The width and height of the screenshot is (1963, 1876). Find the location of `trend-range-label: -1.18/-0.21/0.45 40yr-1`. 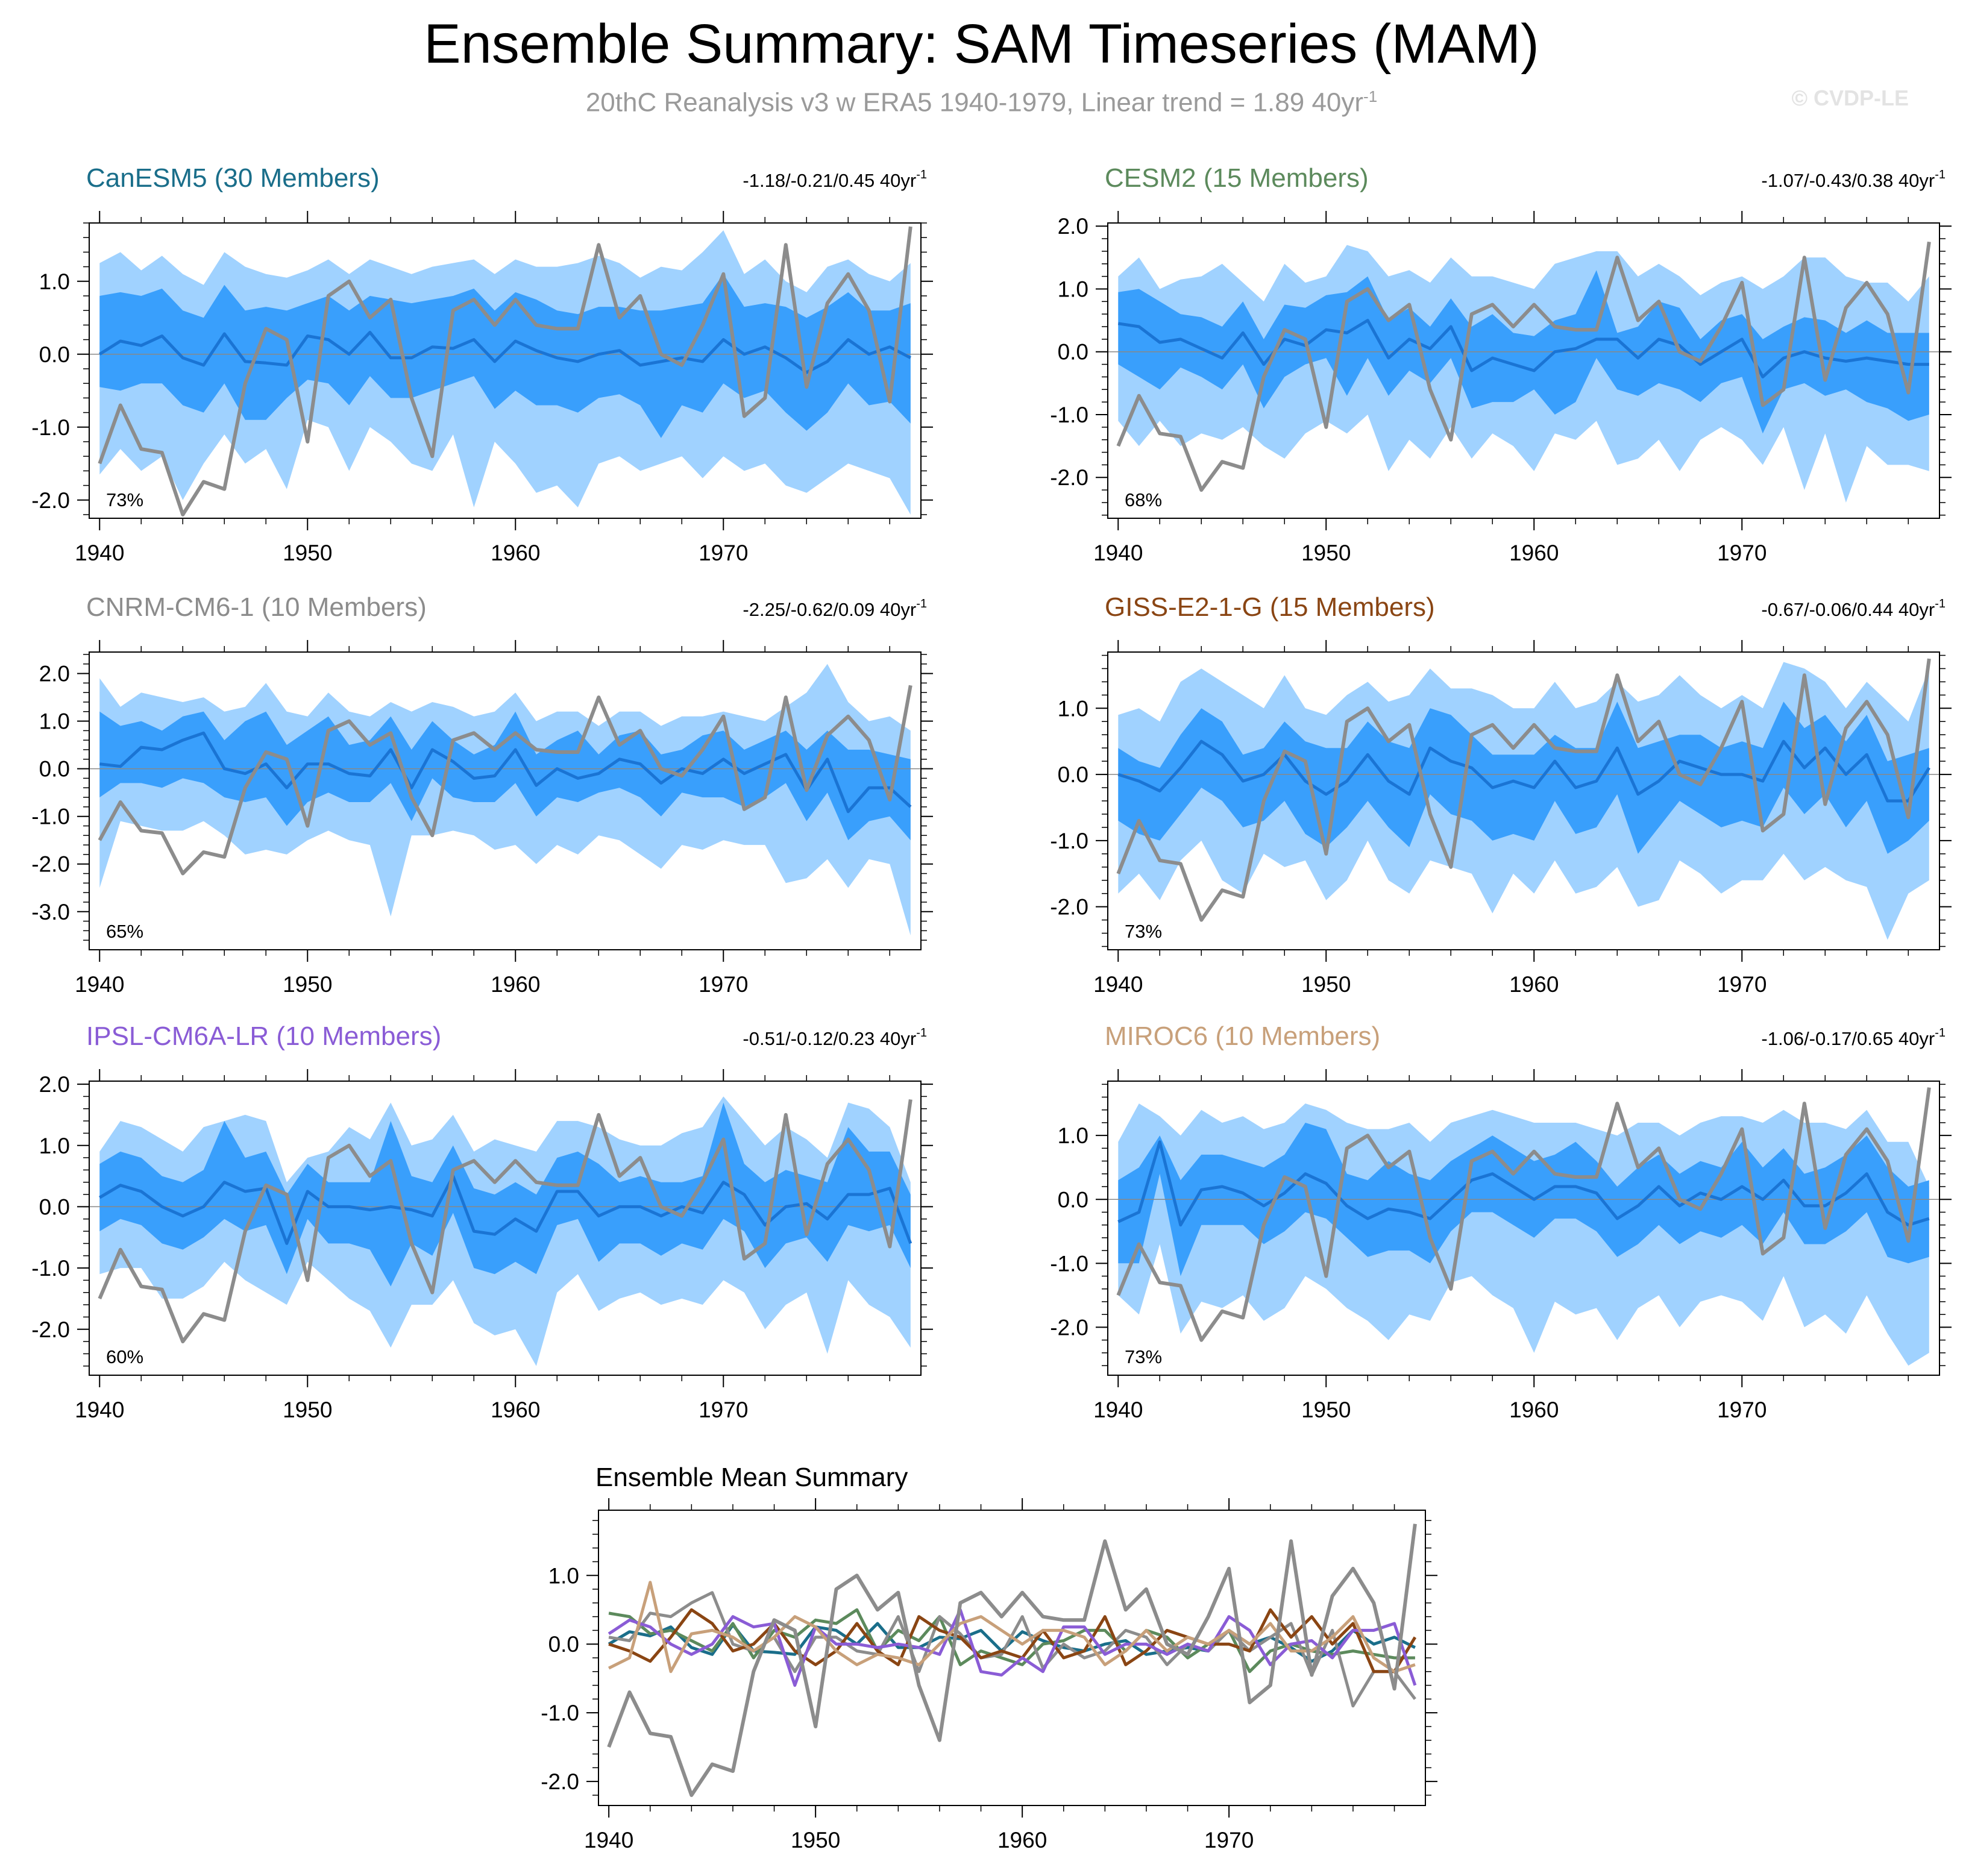

trend-range-label: -1.18/-0.21/0.45 40yr-1 is located at coordinates (835, 179).